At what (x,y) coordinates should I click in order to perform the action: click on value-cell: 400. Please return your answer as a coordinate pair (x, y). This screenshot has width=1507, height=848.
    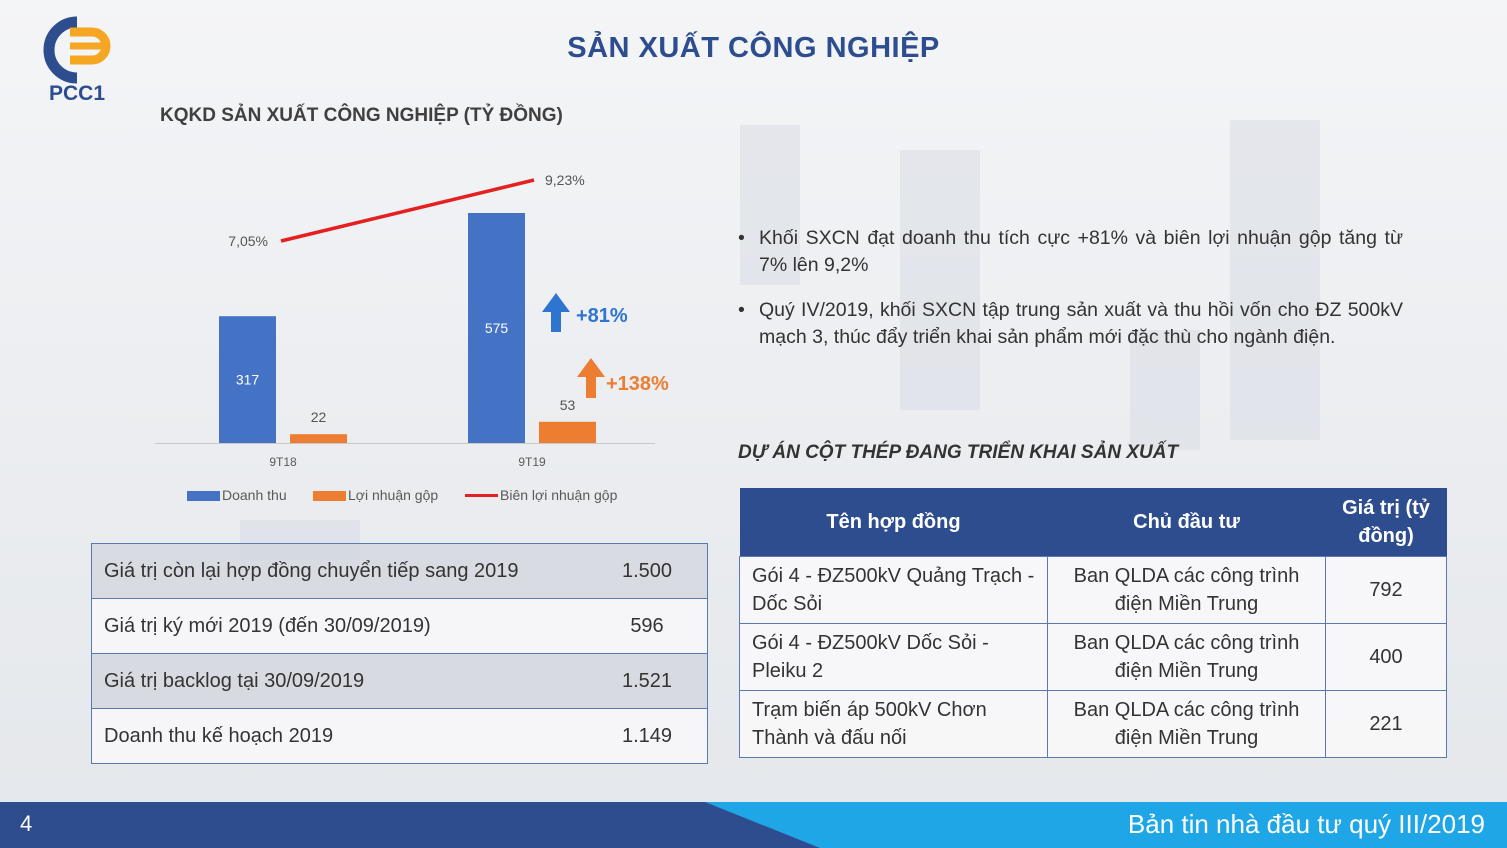
    Looking at the image, I should click on (1386, 657).